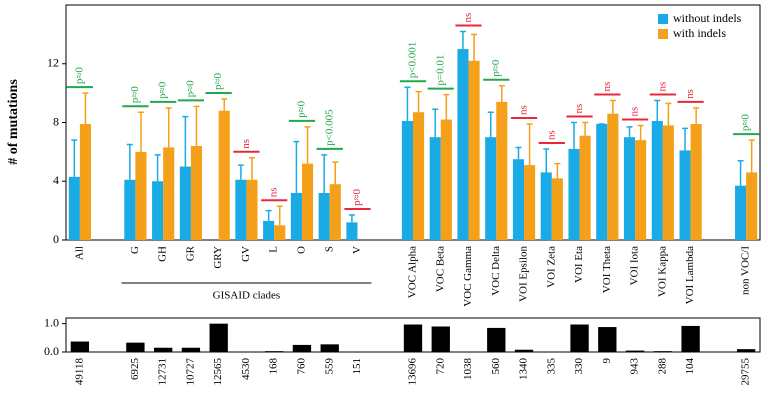 Image resolution: width=768 pixels, height=401 pixels. Describe the element at coordinates (690, 275) in the screenshot. I see `x-tick-label: VOI Lambda` at that location.